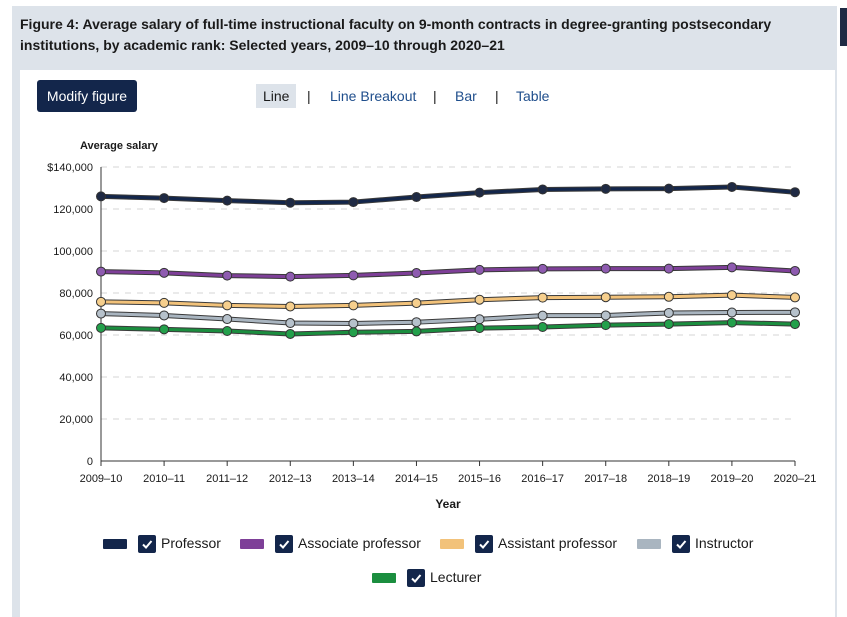 The image size is (847, 617). I want to click on x-axis-title: Year, so click(448, 504).